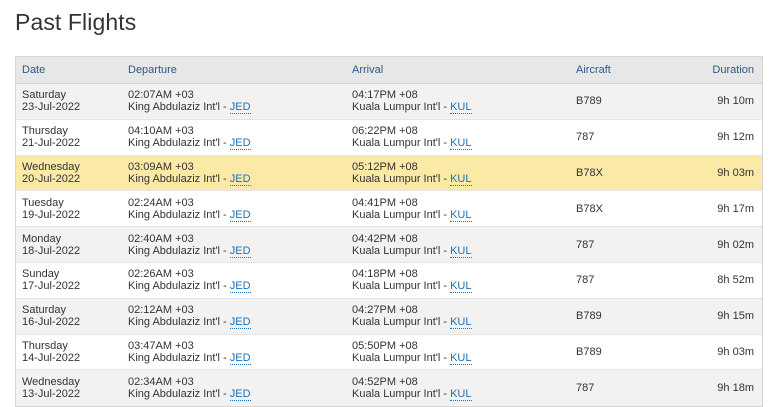 The image size is (770, 407). Describe the element at coordinates (385, 310) in the screenshot. I see `arrival-time: 04:27PM +08` at that location.